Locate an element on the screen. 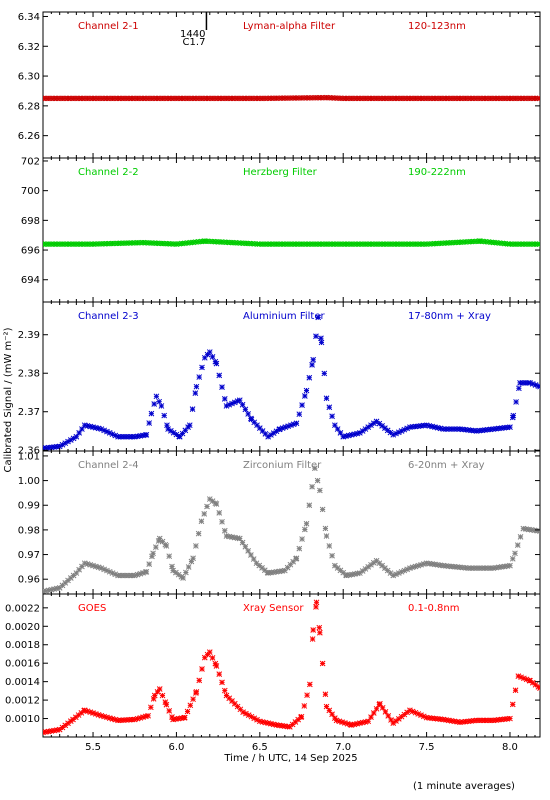  y-tick-label: 6.26 is located at coordinates (29, 136).